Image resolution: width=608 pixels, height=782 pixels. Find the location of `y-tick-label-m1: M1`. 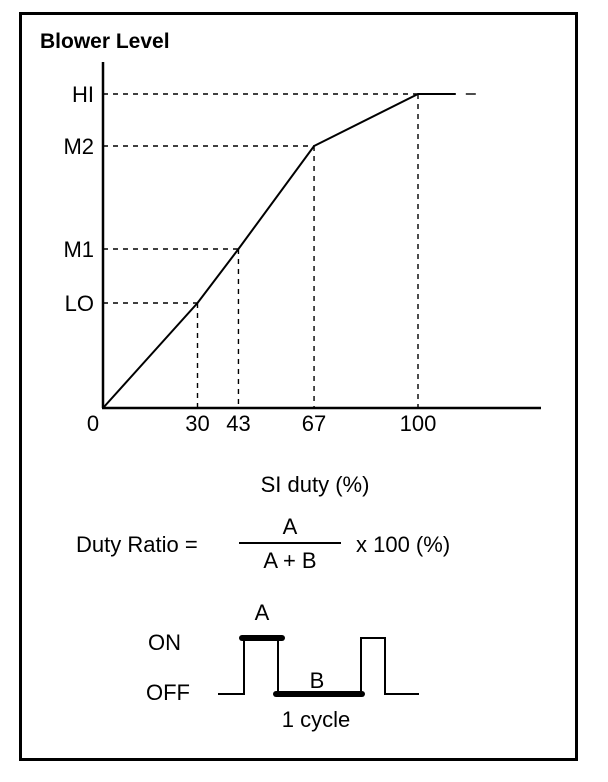

y-tick-label-m1: M1 is located at coordinates (78, 249).